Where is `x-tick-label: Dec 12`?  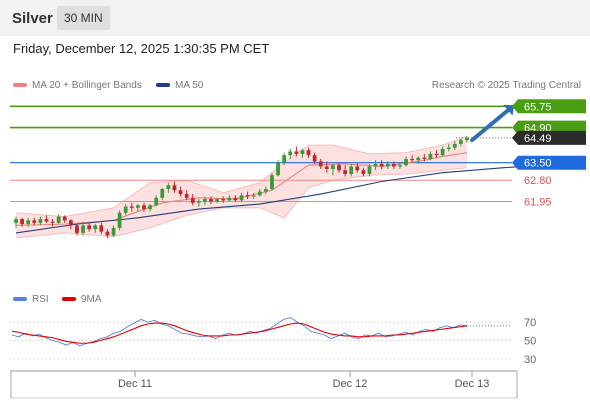 x-tick-label: Dec 12 is located at coordinates (350, 384).